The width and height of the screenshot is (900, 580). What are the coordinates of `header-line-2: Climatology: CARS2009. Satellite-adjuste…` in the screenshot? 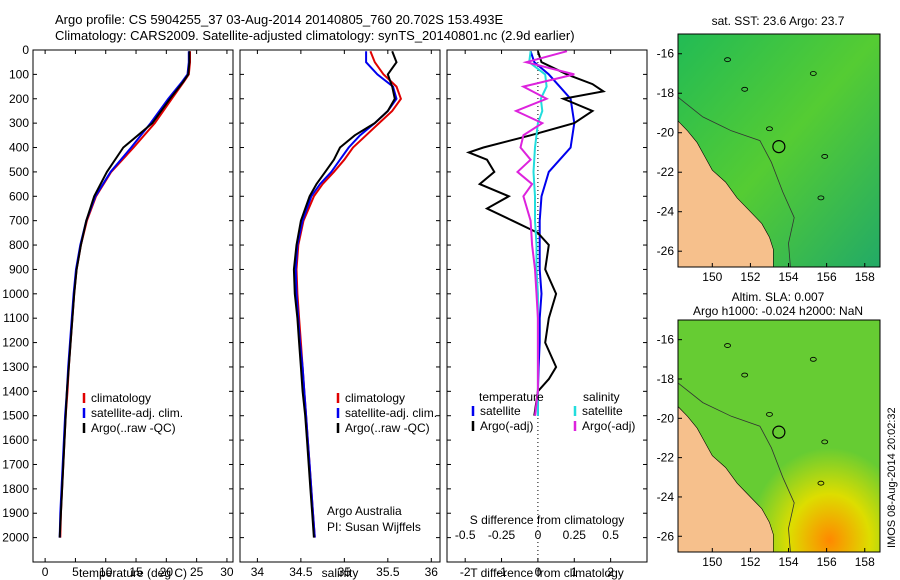 It's located at (315, 35).